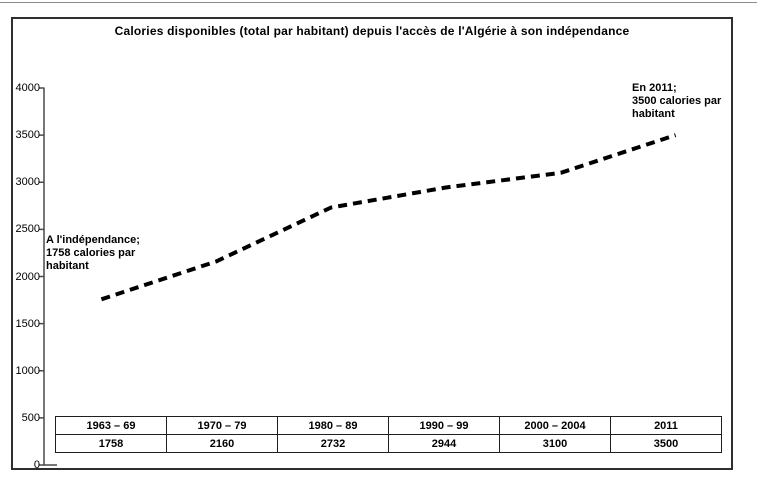 The image size is (757, 497). What do you see at coordinates (444, 425) in the screenshot?
I see `table-period-cell: 1990 – 99` at bounding box center [444, 425].